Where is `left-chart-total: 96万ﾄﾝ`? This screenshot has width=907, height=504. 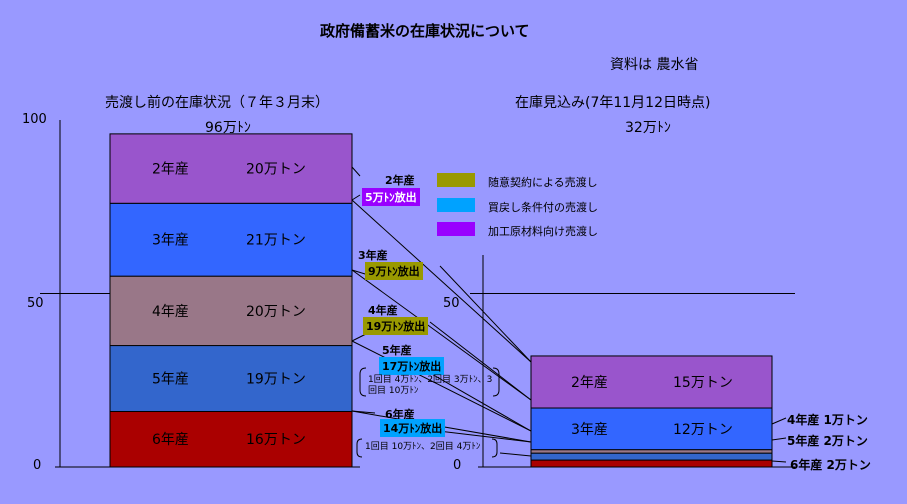 left-chart-total: 96万ﾄﾝ is located at coordinates (228, 128).